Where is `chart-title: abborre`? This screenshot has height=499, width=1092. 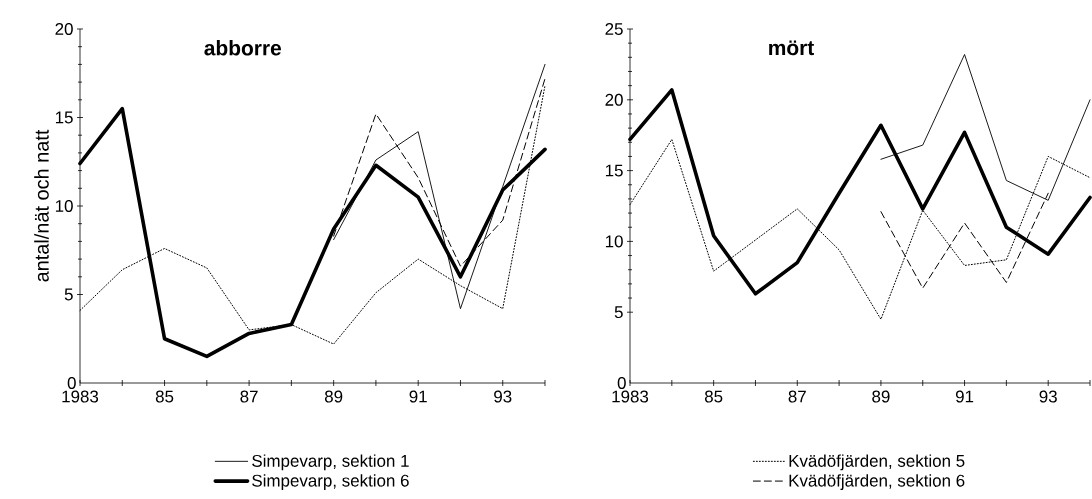 chart-title: abborre is located at coordinates (242, 48).